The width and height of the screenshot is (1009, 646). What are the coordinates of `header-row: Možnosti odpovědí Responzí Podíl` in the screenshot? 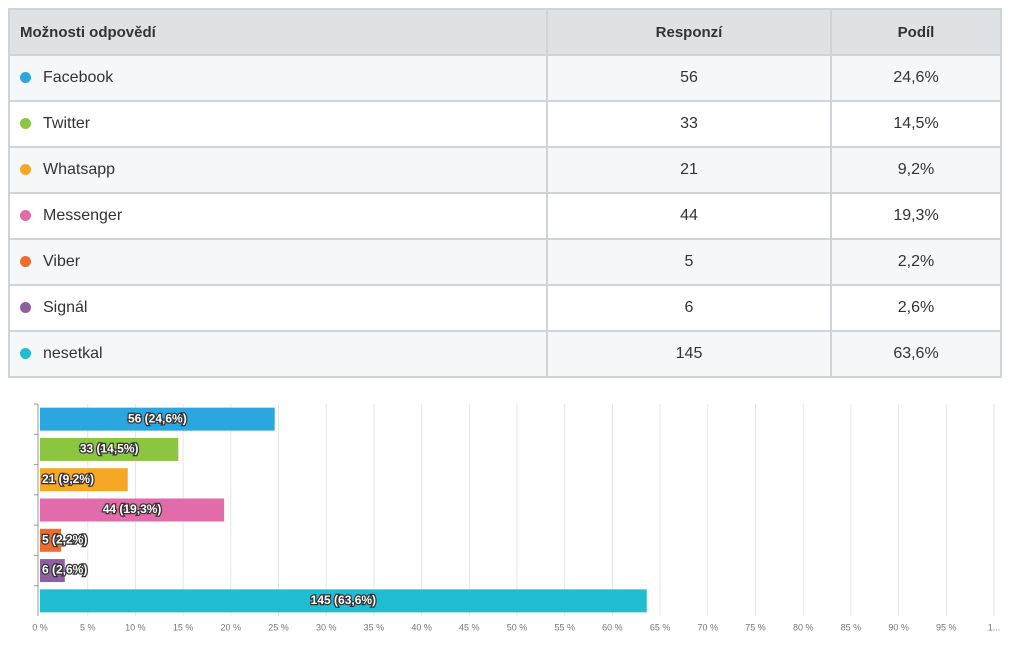 It's located at (505, 32).